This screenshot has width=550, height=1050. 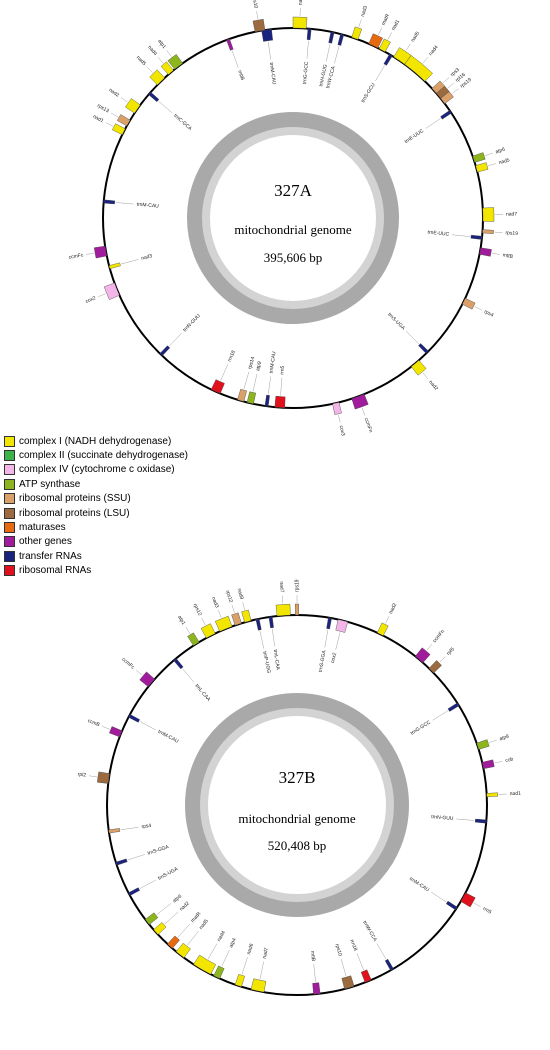 What do you see at coordinates (293, 218) in the screenshot?
I see `gc-skew-ring` at bounding box center [293, 218].